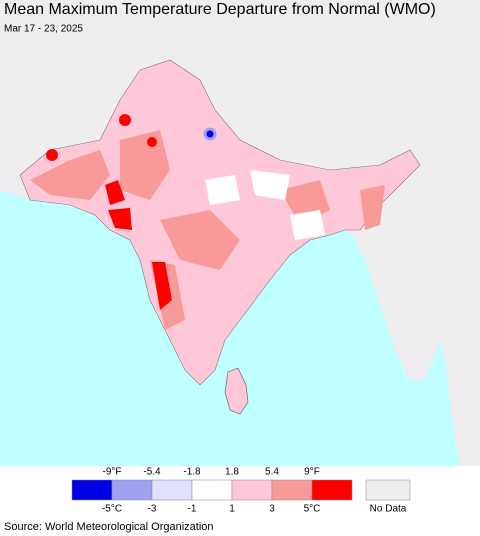 This screenshot has height=536, width=480. What do you see at coordinates (210, 134) in the screenshot?
I see `cold-anomaly-area` at bounding box center [210, 134].